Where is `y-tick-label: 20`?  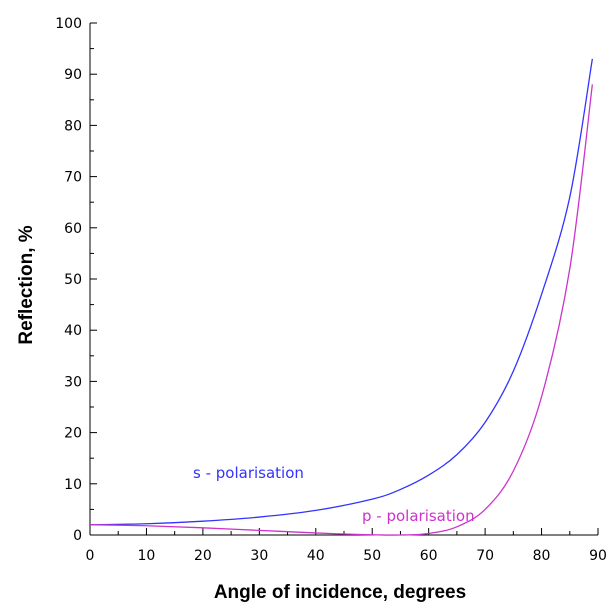 y-tick-label: 20 is located at coordinates (73, 434).